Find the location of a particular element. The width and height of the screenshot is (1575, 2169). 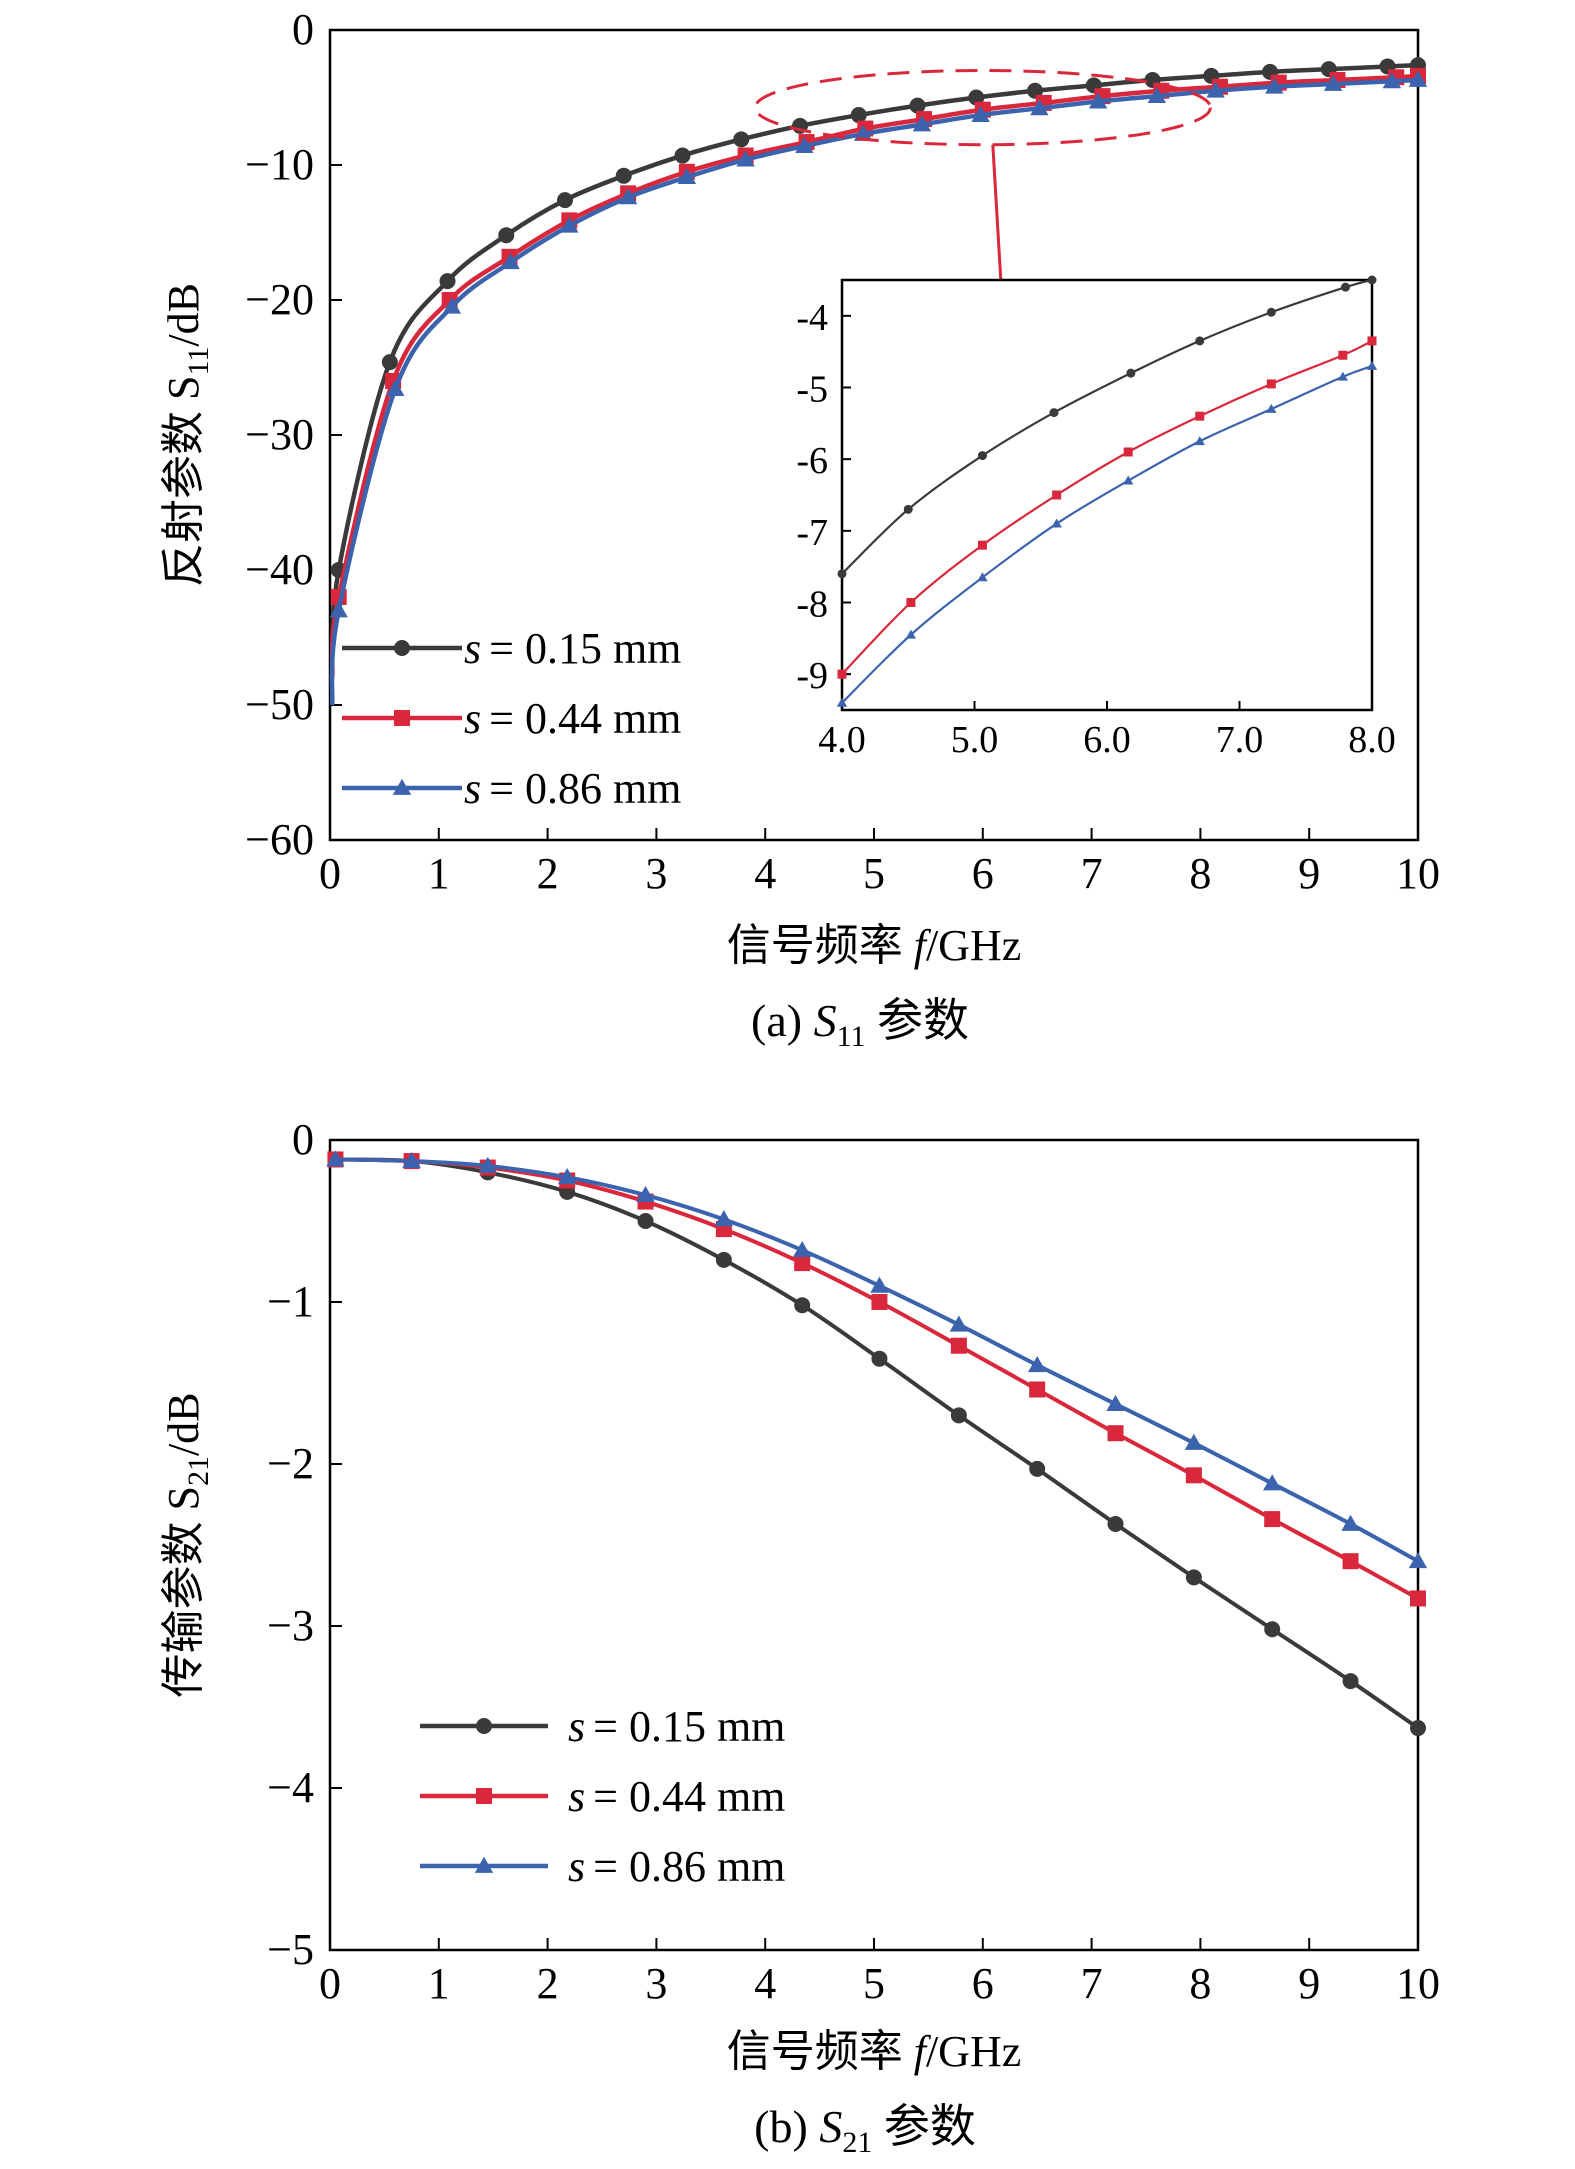

caption-sub: 21 is located at coordinates (857, 2142).